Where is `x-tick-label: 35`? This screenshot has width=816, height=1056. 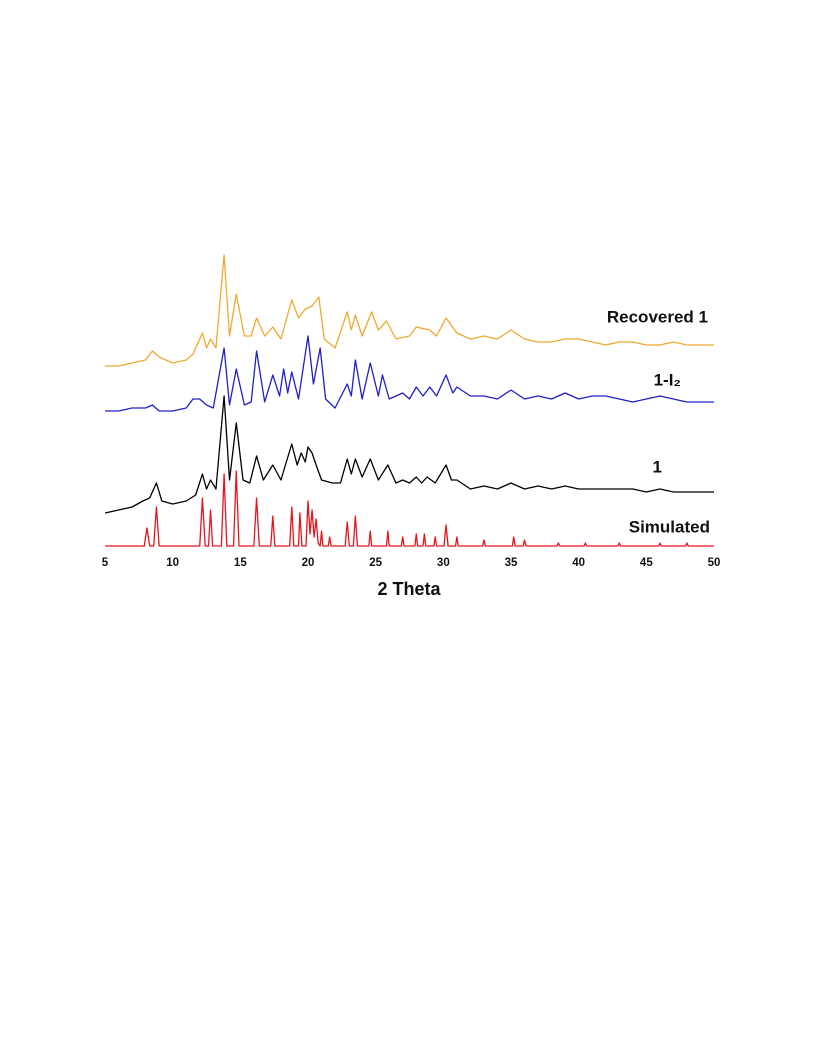 x-tick-label: 35 is located at coordinates (511, 563).